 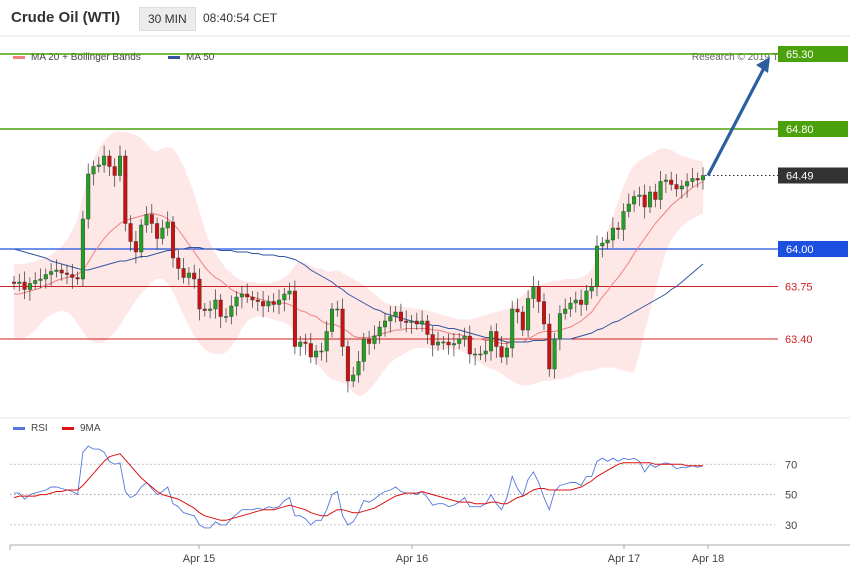 What do you see at coordinates (167, 19) in the screenshot?
I see `timeframe-button: 30 MIN` at bounding box center [167, 19].